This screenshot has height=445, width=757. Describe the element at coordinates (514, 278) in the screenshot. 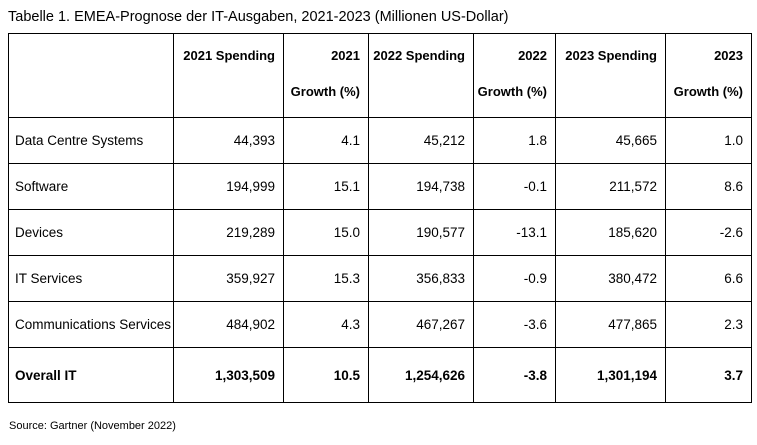

I see `cell-value: -0.9` at that location.